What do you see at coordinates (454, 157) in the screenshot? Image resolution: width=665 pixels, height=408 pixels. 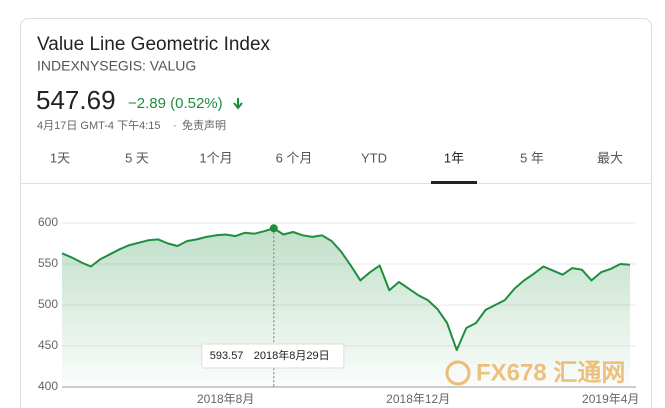 I see `tab: 1年` at bounding box center [454, 157].